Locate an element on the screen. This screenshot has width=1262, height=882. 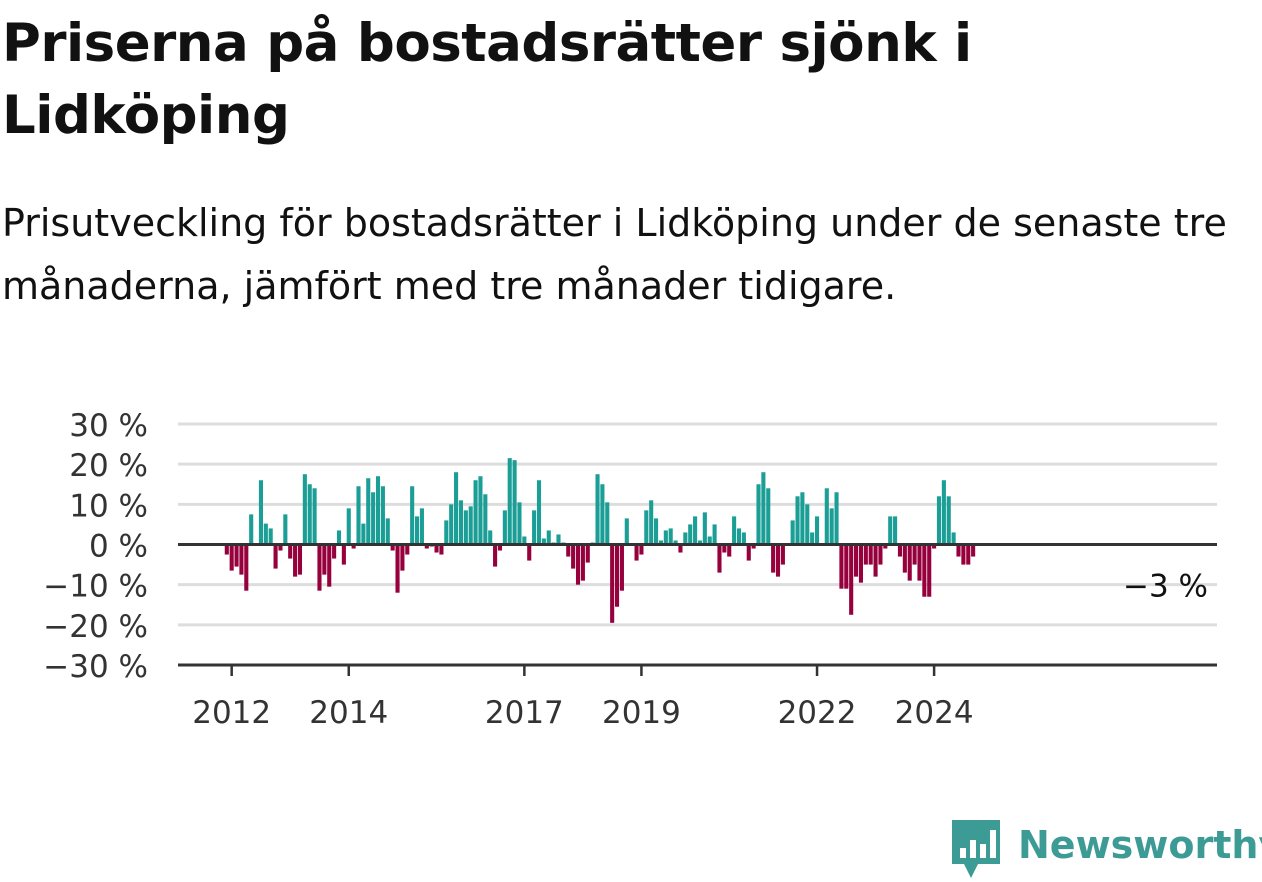
brand-name: Newsworthy is located at coordinates (1140, 845).